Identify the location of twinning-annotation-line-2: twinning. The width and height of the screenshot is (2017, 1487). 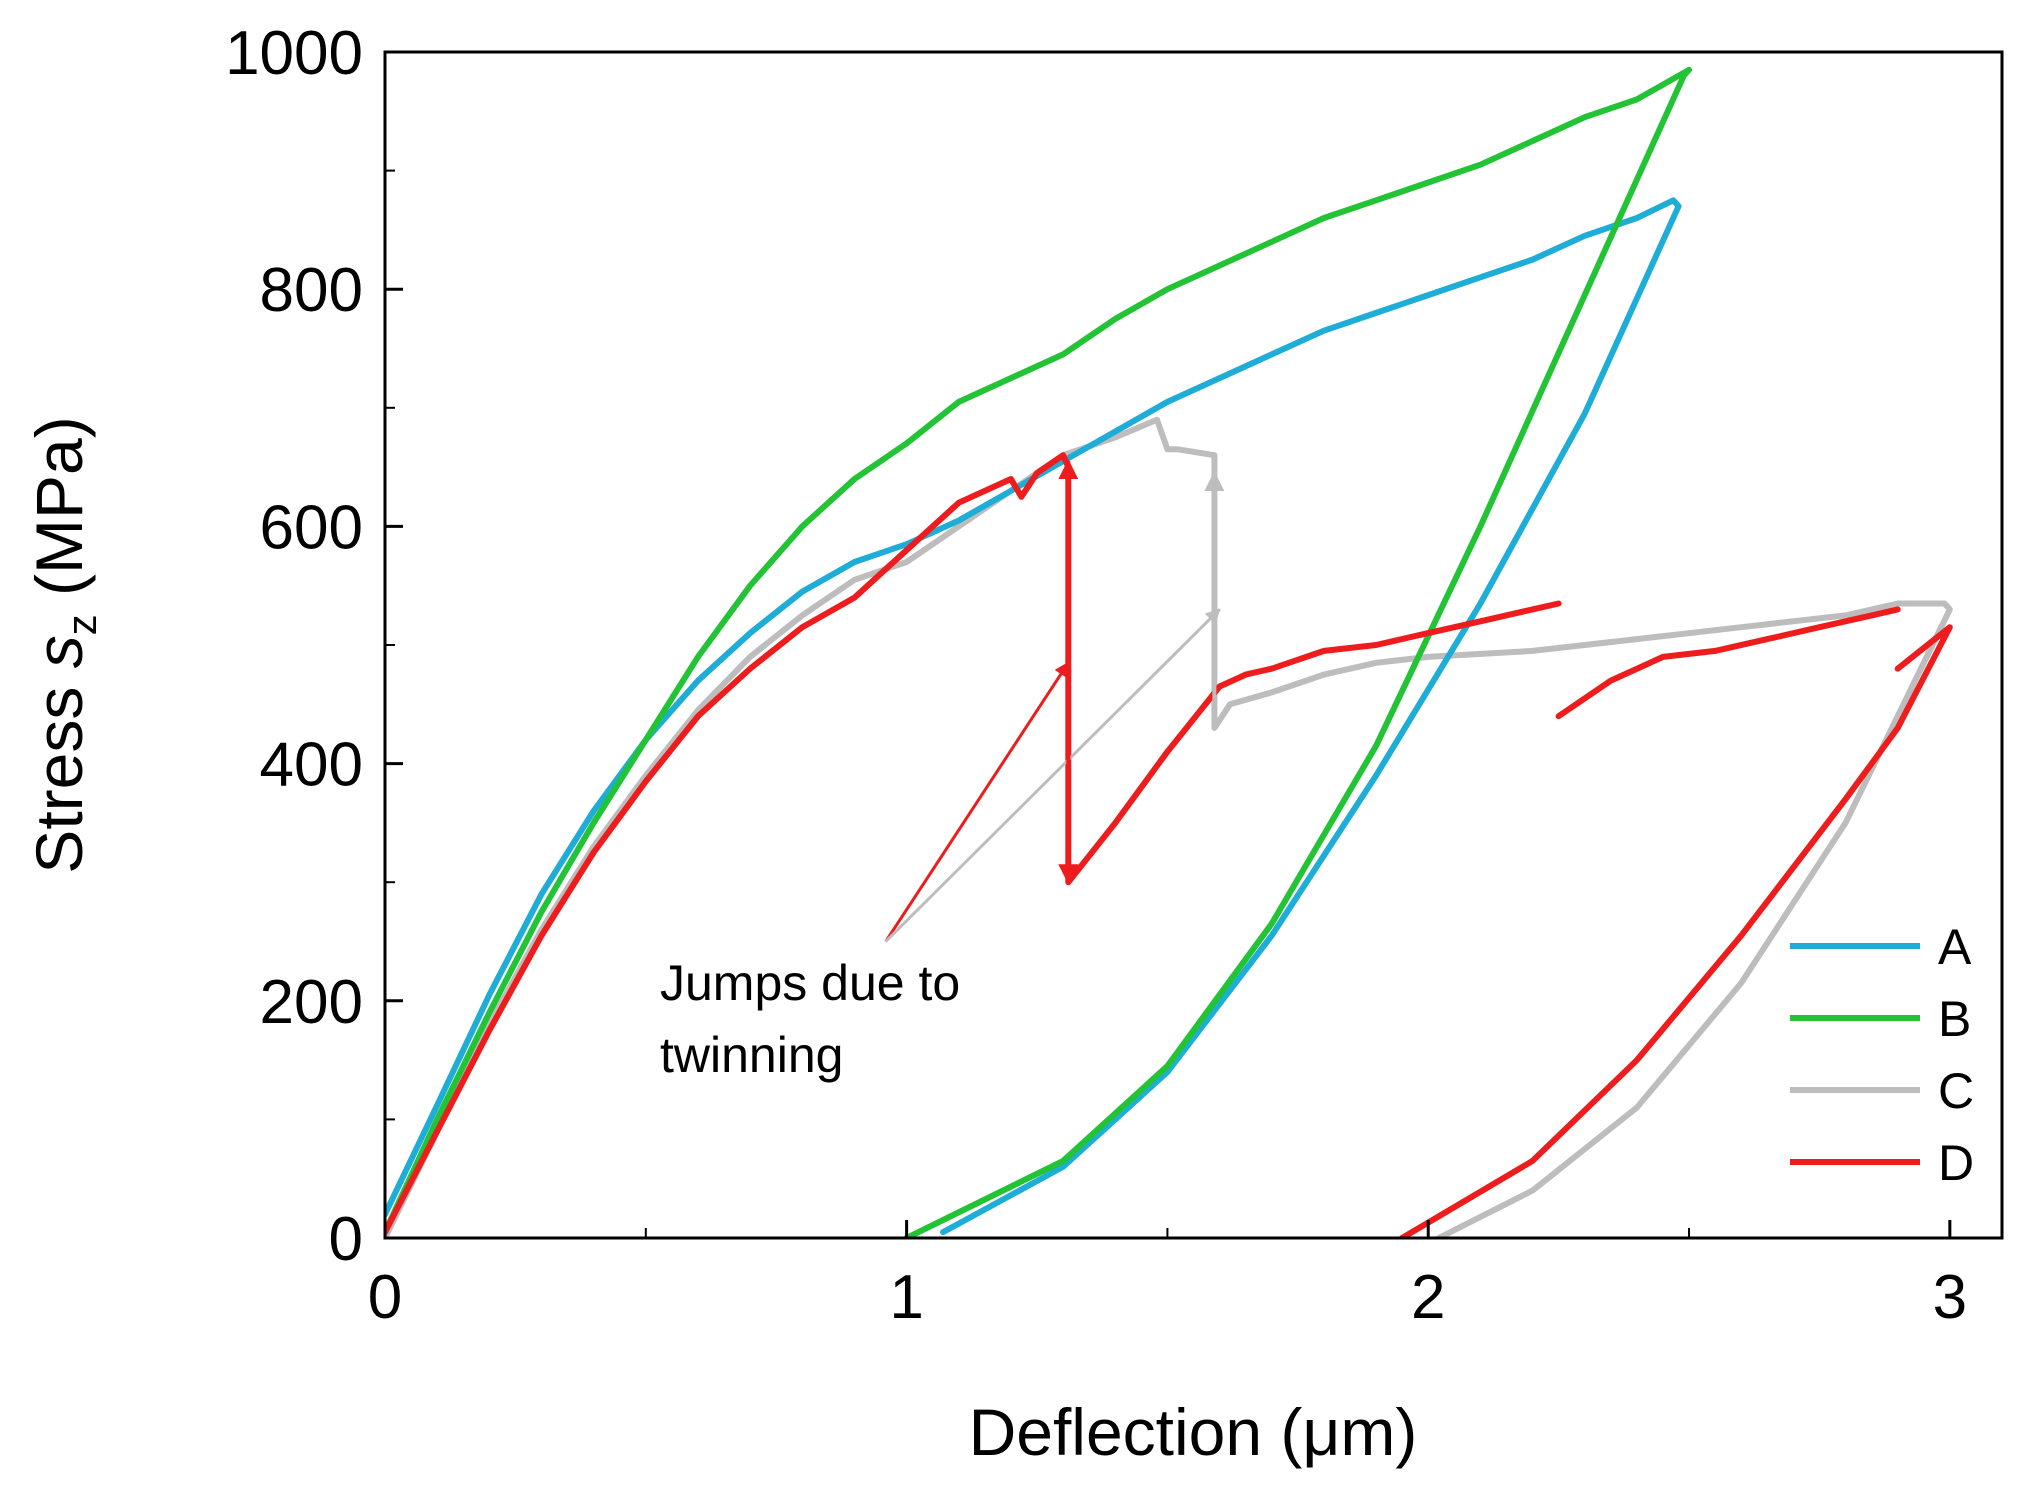
(751, 1055).